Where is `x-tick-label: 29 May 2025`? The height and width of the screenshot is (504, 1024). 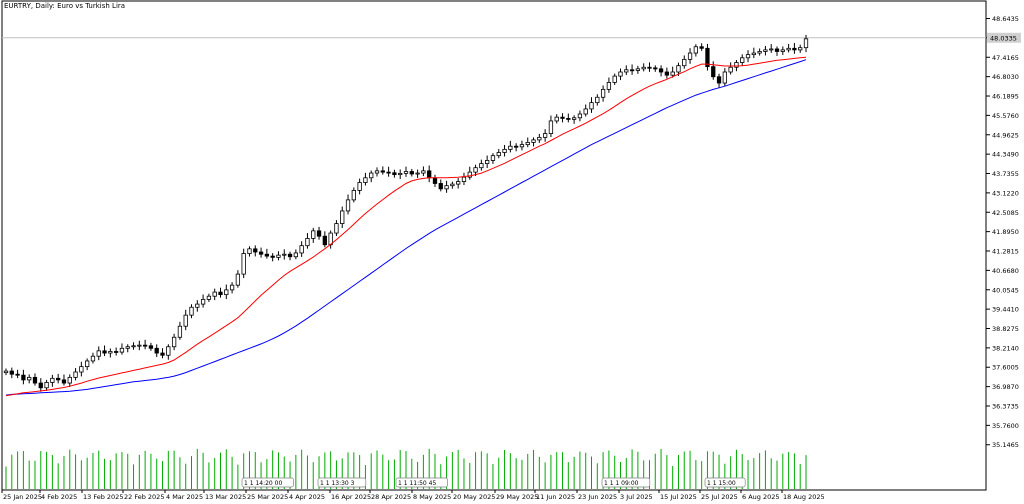
x-tick-label: 29 May 2025 is located at coordinates (517, 497).